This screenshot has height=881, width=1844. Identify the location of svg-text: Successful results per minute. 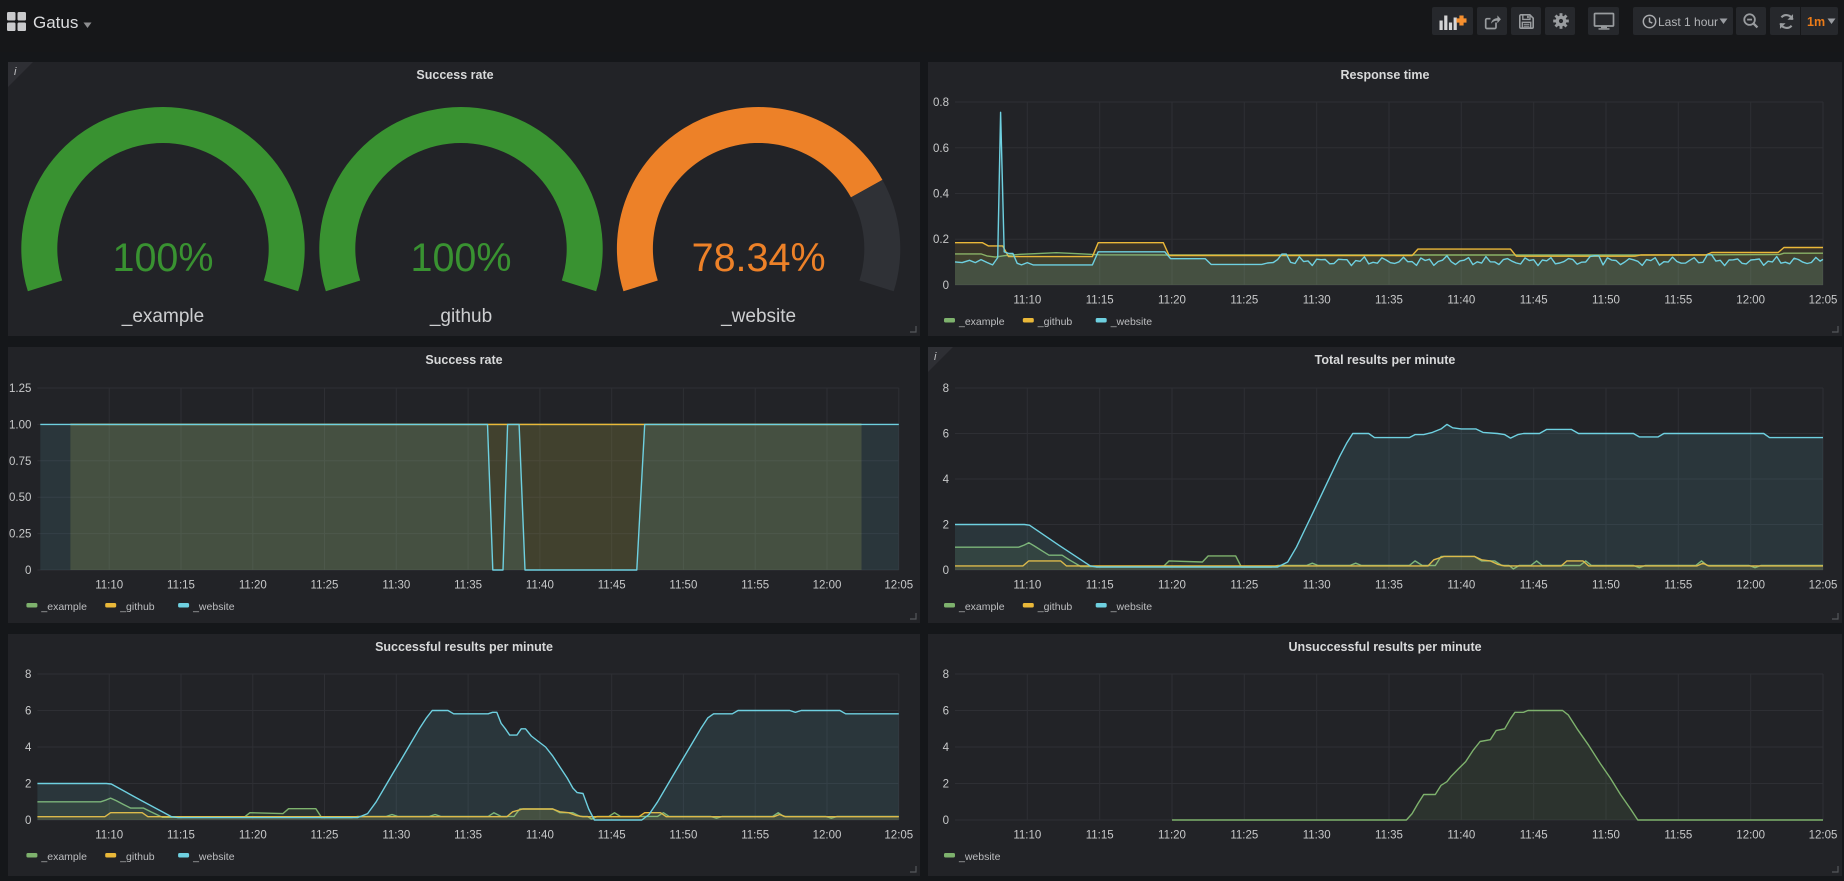
(464, 647).